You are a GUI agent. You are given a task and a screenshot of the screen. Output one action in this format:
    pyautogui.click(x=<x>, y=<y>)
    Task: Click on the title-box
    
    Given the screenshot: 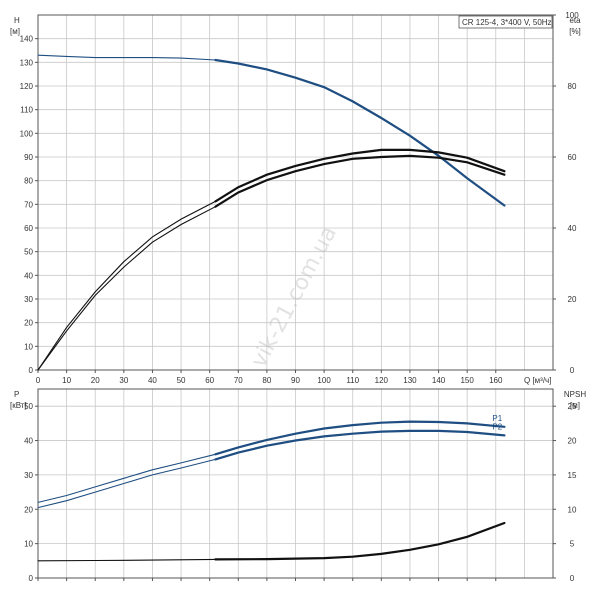 What is the action you would take?
    pyautogui.click(x=505, y=22)
    